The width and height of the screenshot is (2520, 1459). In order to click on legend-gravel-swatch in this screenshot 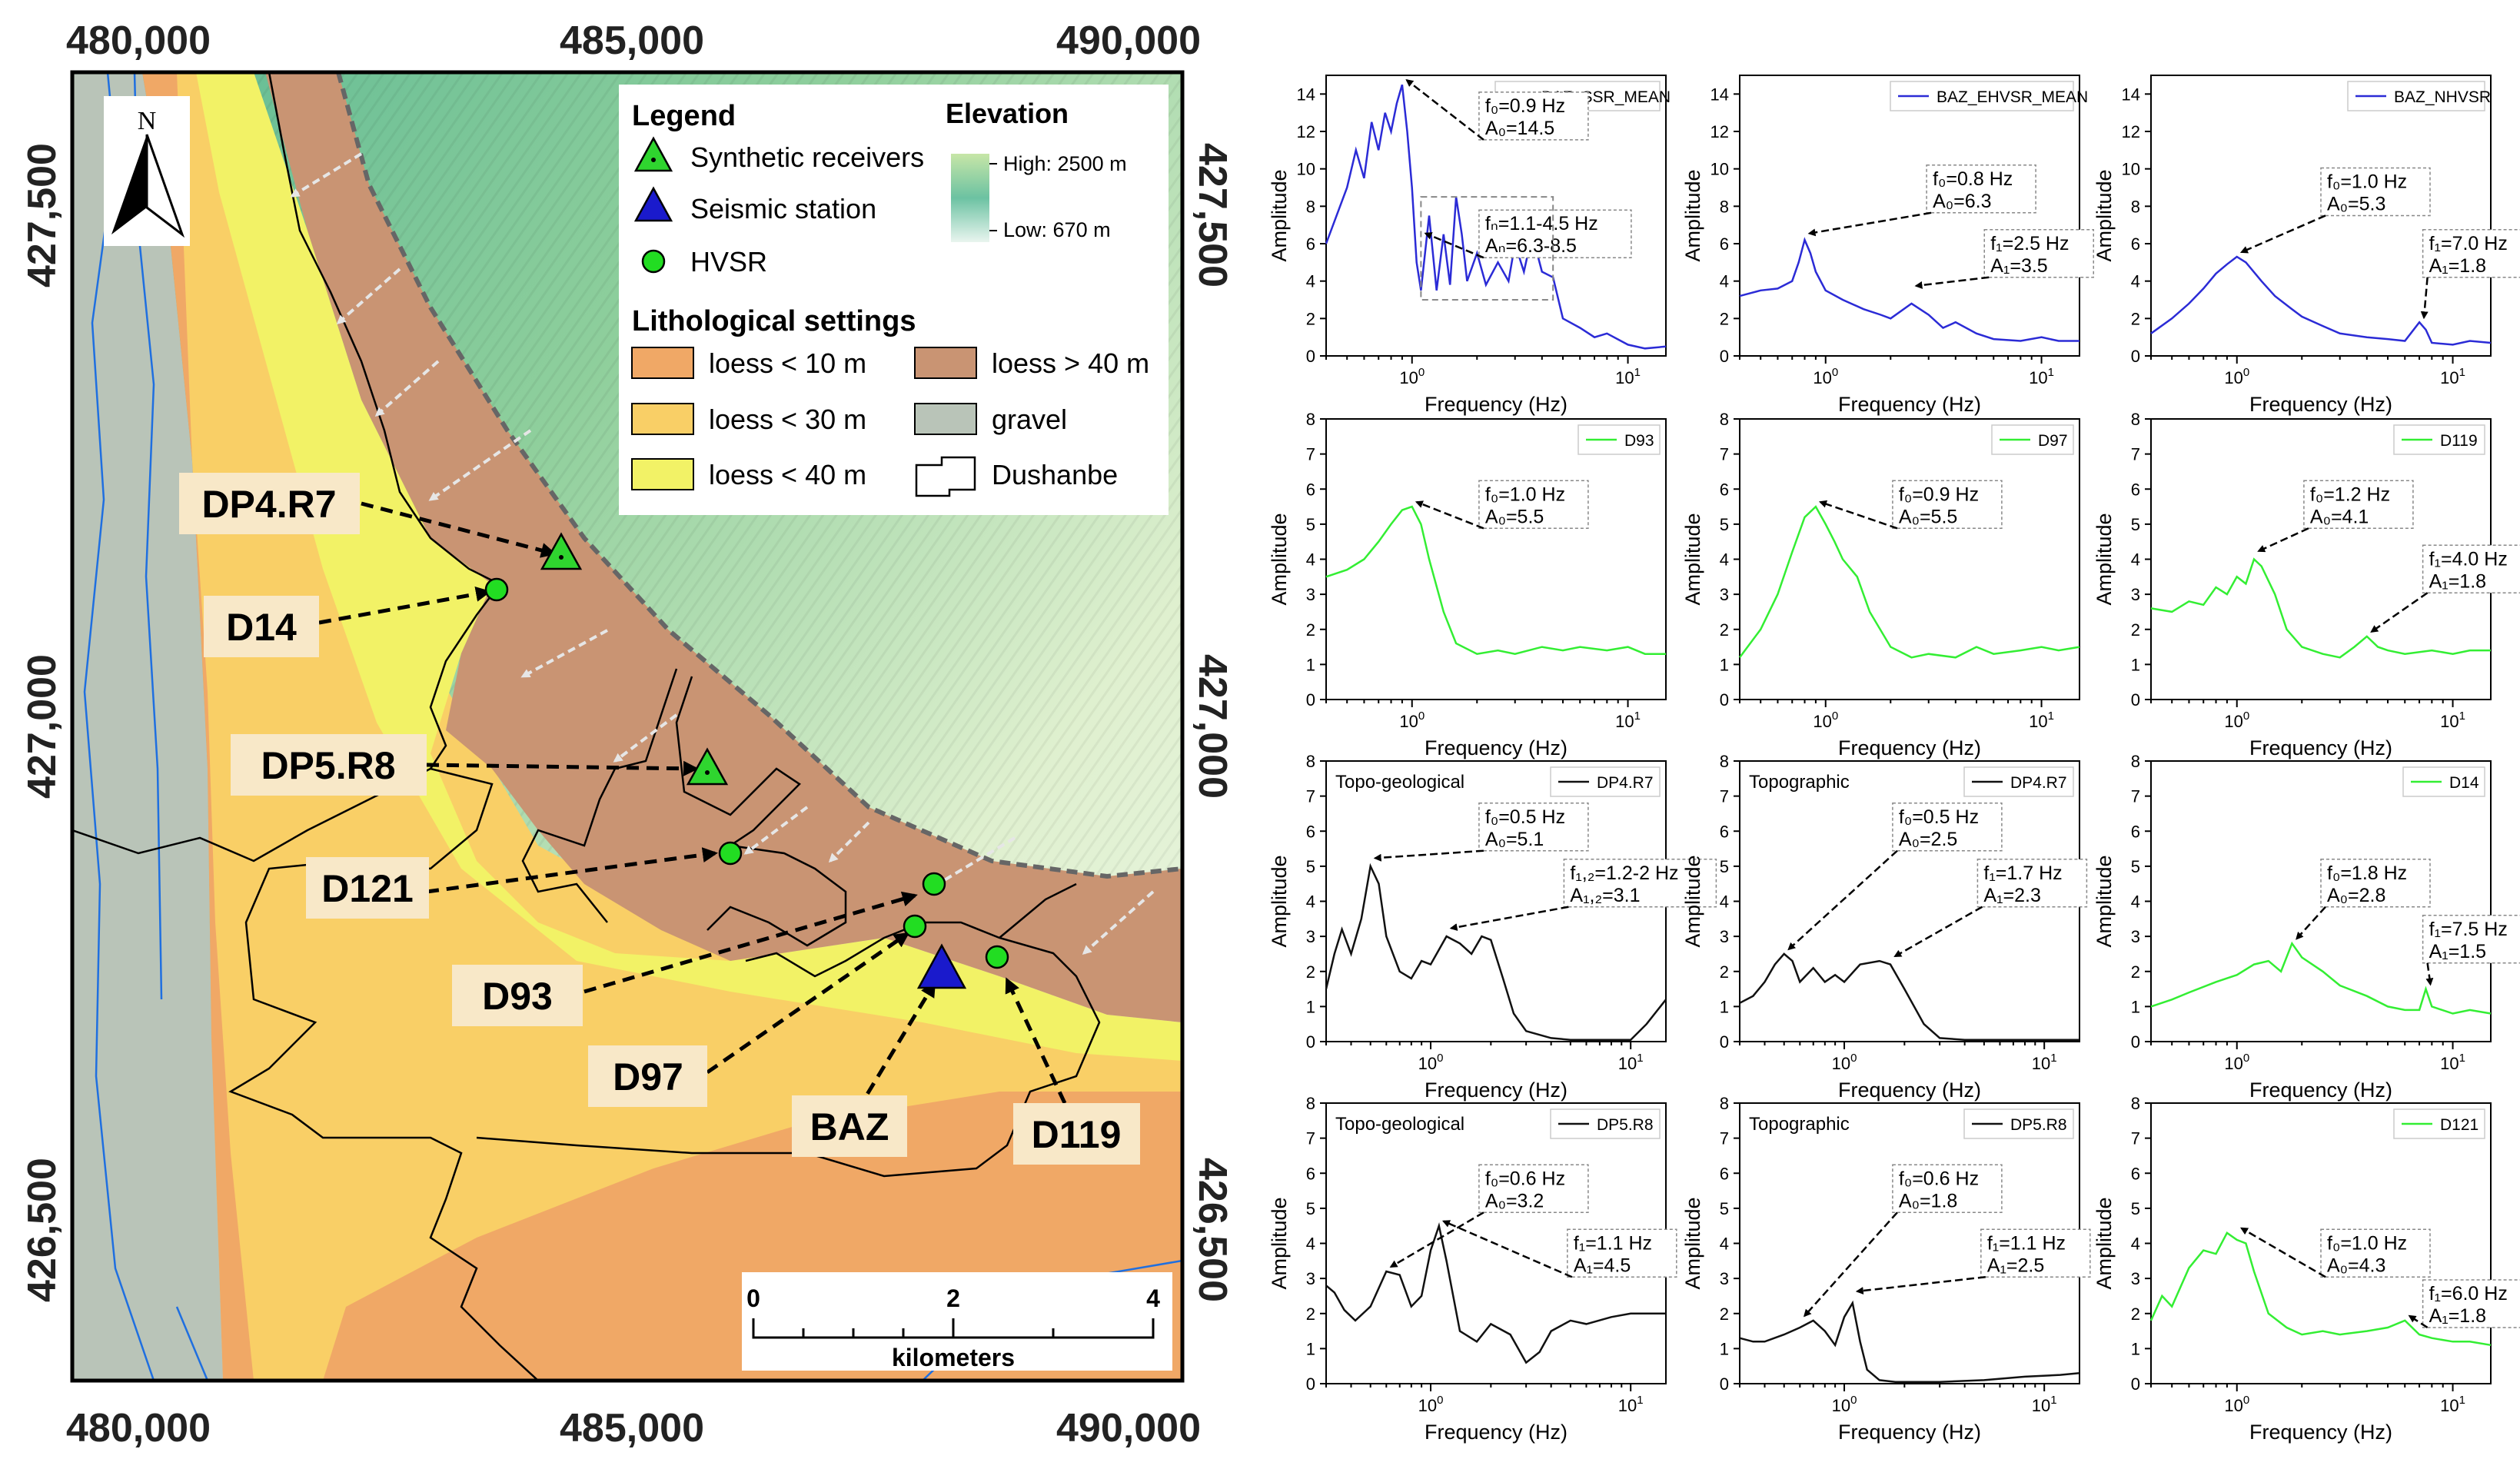, I will do `click(946, 419)`.